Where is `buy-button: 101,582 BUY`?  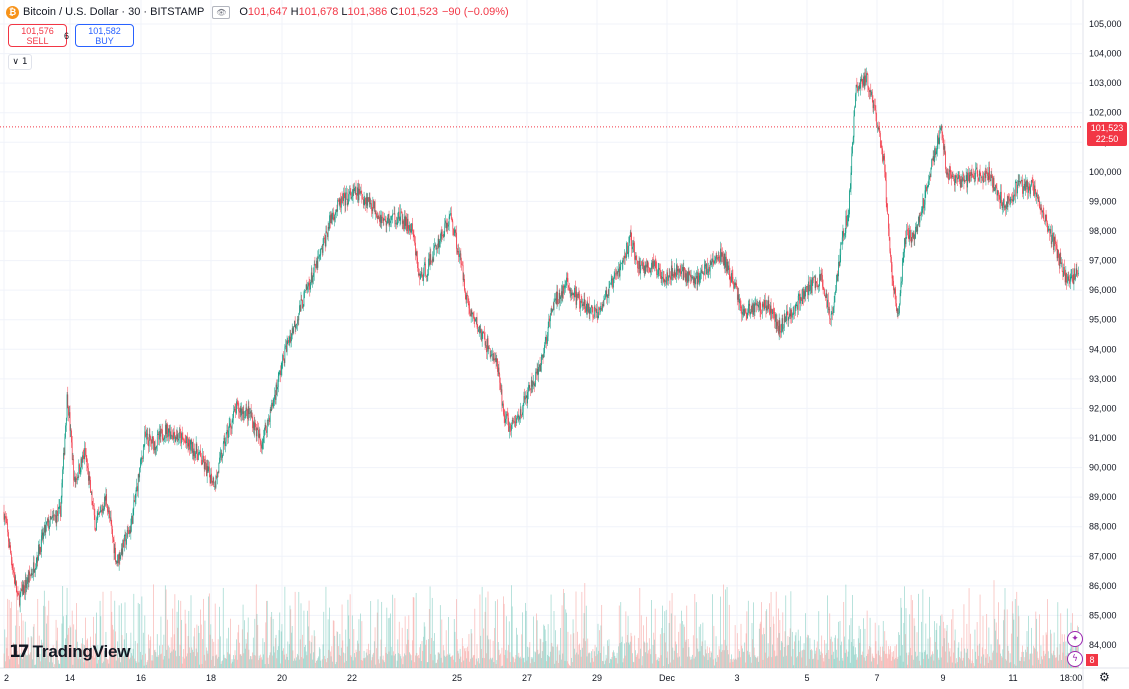
buy-button: 101,582 BUY is located at coordinates (104, 35).